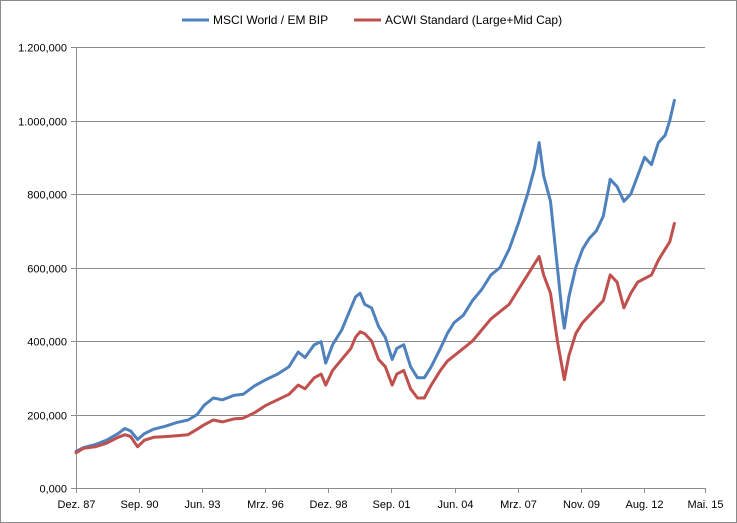  I want to click on x-tick-label: Mrz. 07, so click(518, 505).